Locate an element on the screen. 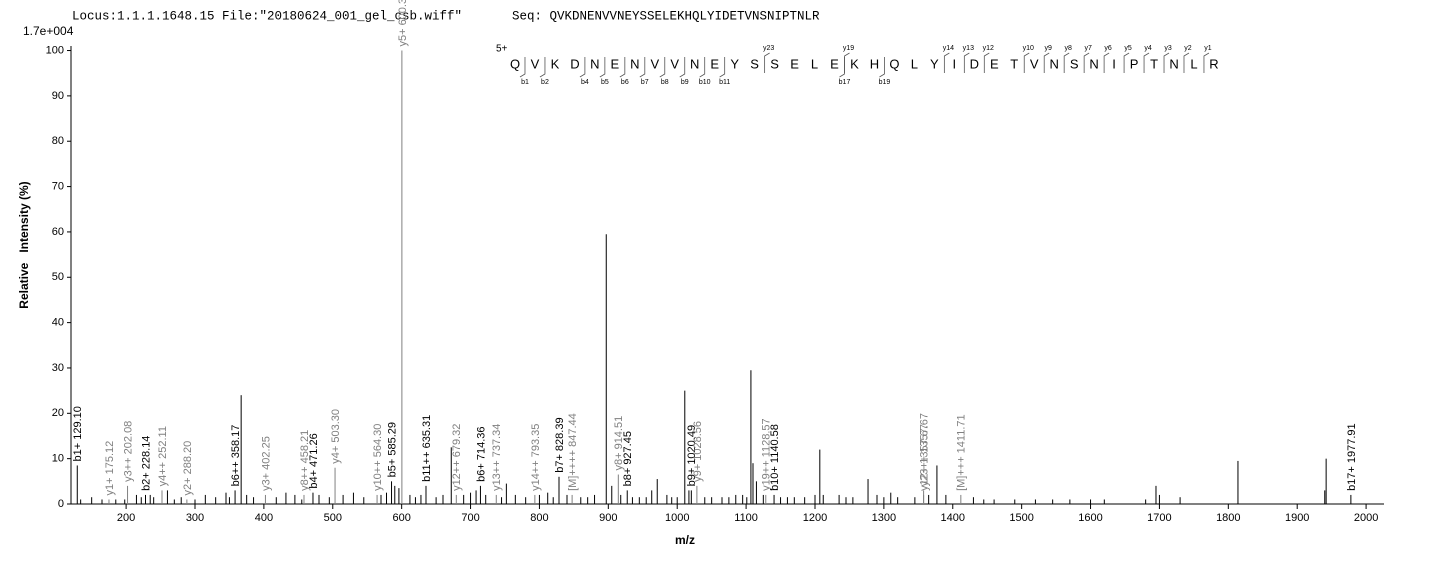  residue: R is located at coordinates (1213, 63).